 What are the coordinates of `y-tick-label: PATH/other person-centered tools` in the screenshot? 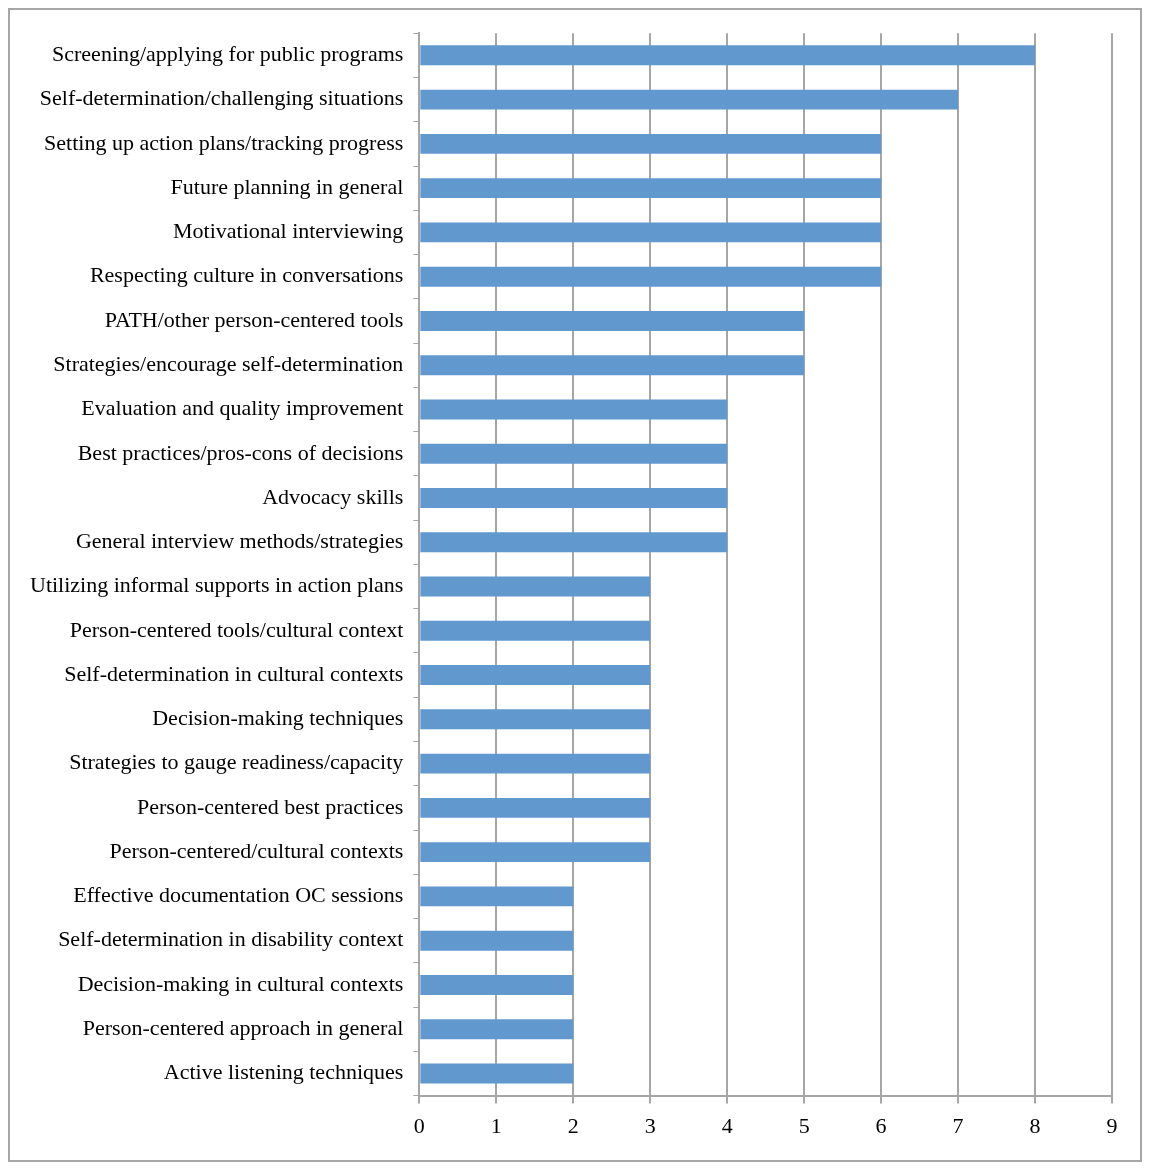 It's located at (254, 319).